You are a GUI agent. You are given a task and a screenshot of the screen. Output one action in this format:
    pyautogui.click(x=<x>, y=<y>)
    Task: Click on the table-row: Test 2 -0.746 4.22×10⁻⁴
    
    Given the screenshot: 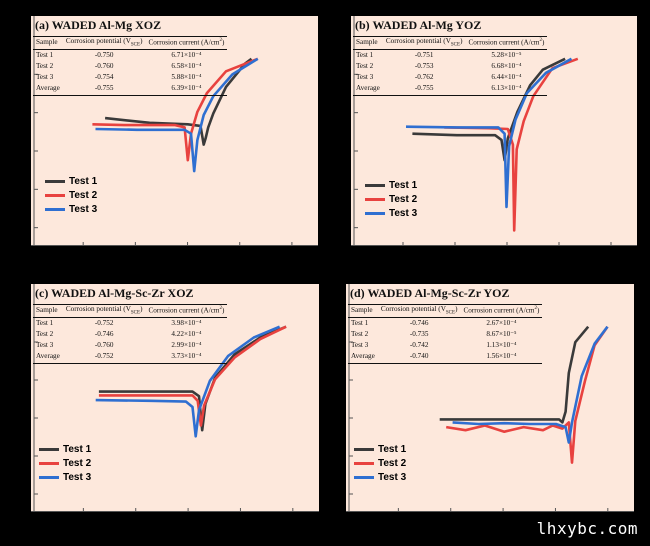 What is the action you would take?
    pyautogui.click(x=130, y=334)
    